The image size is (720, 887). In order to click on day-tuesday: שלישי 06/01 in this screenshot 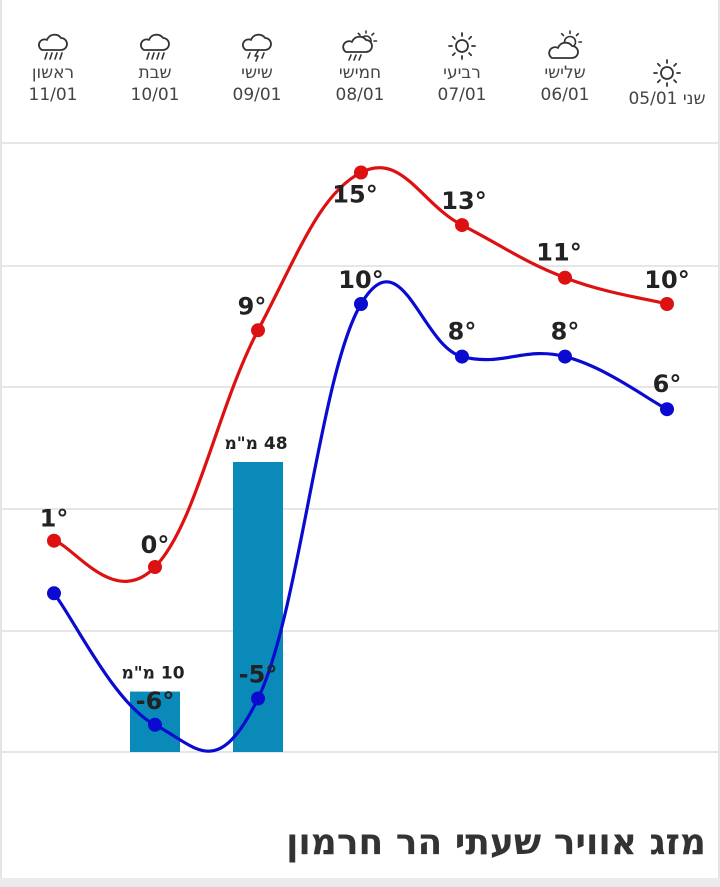, I will do `click(565, 68)`.